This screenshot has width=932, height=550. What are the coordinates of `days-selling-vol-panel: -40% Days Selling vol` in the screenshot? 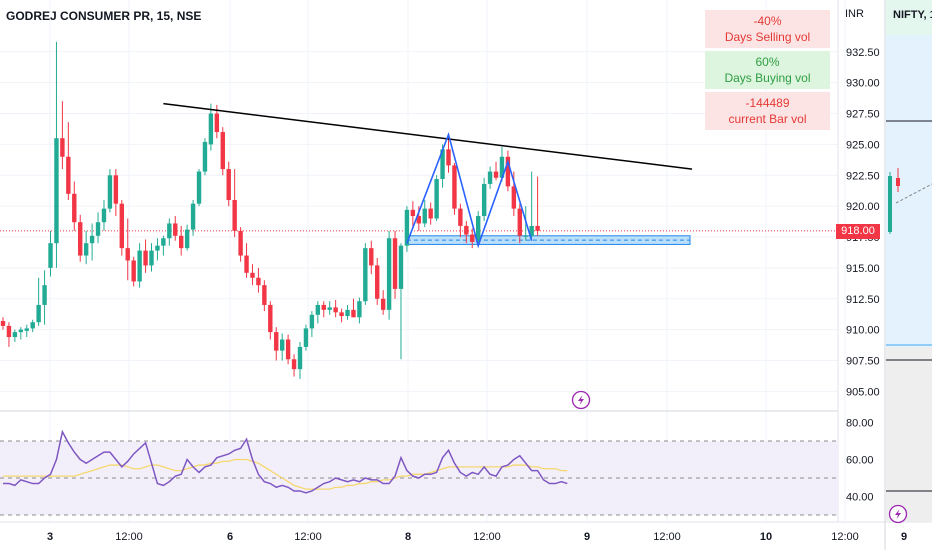 It's located at (767, 29).